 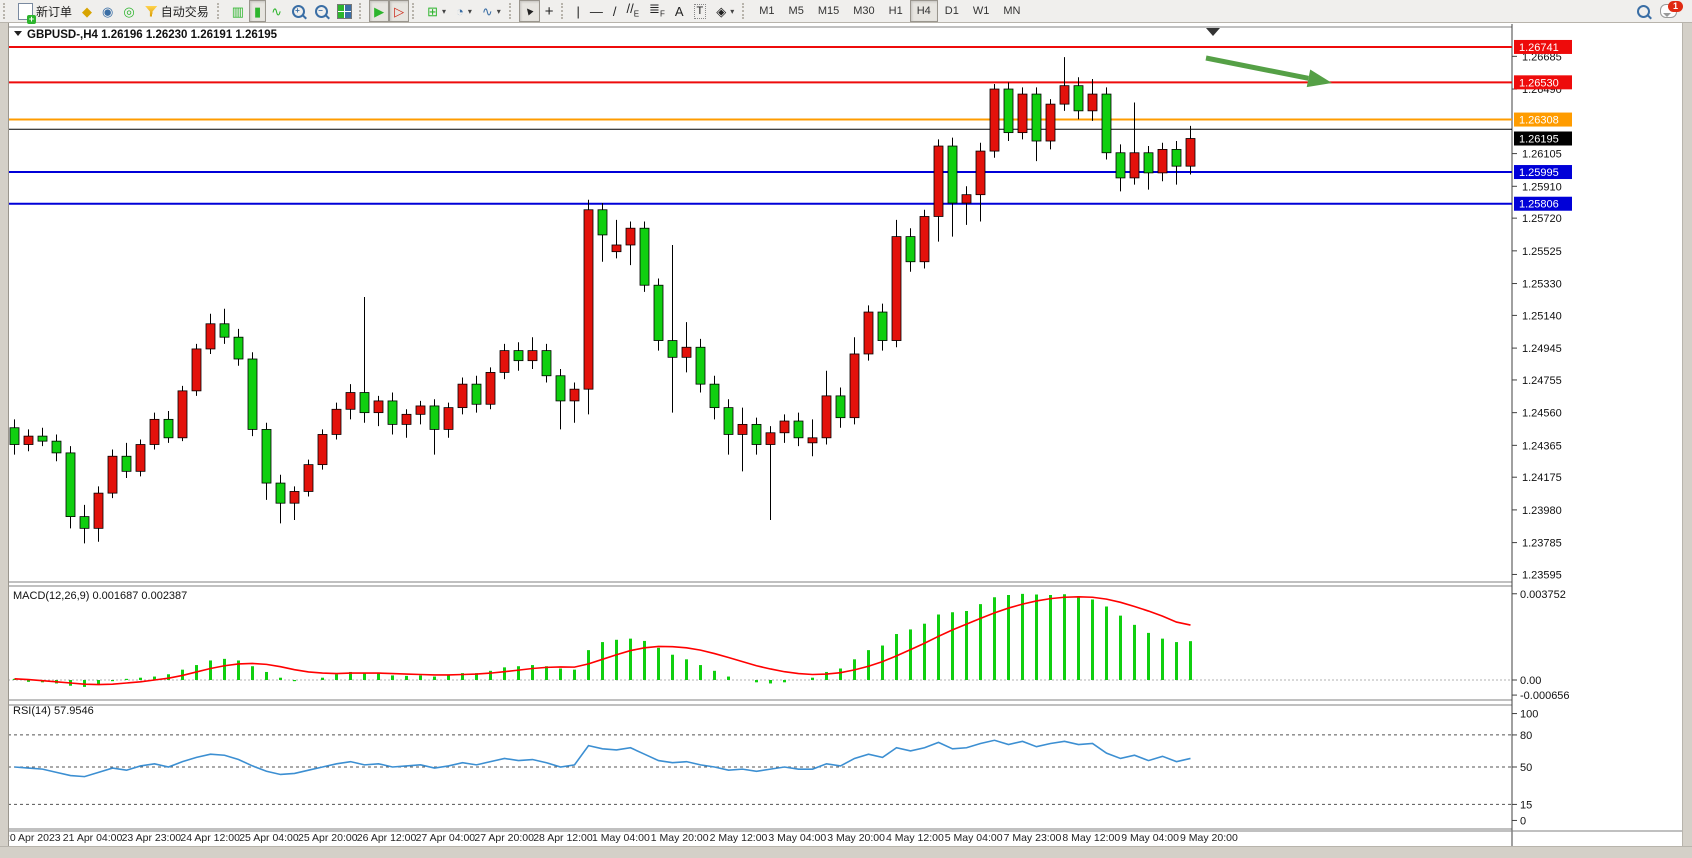 I want to click on rsi-tick-label: 15, so click(x=1526, y=805).